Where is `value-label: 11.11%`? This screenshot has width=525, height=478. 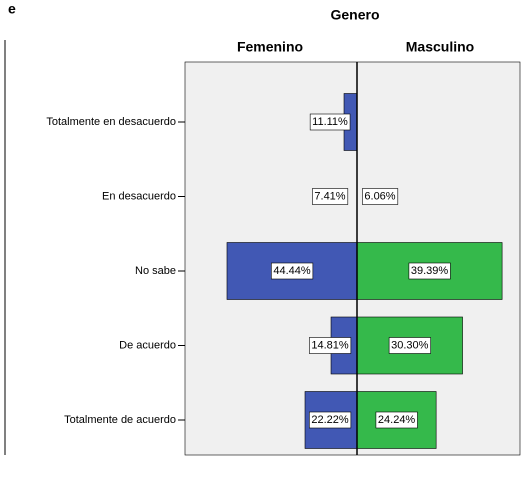 value-label: 11.11% is located at coordinates (330, 122).